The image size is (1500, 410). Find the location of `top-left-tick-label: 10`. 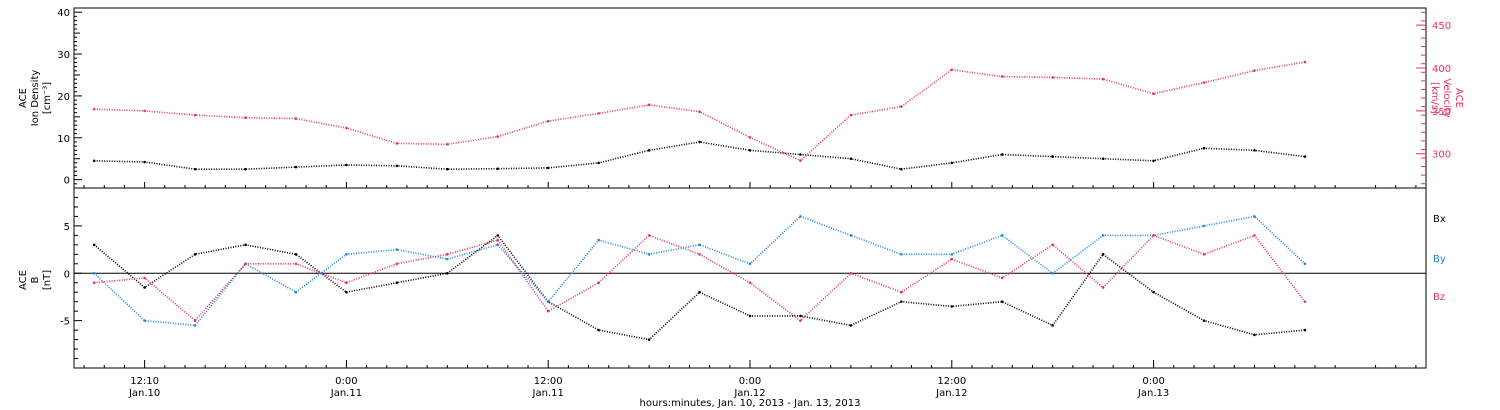

top-left-tick-label: 10 is located at coordinates (63, 139).